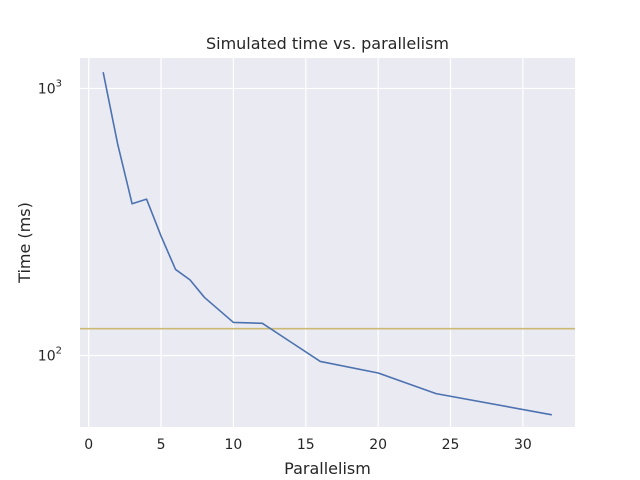 The height and width of the screenshot is (480, 640). I want to click on x-tick-labels: 0 5 10 15 20 25 30, so click(308, 445).